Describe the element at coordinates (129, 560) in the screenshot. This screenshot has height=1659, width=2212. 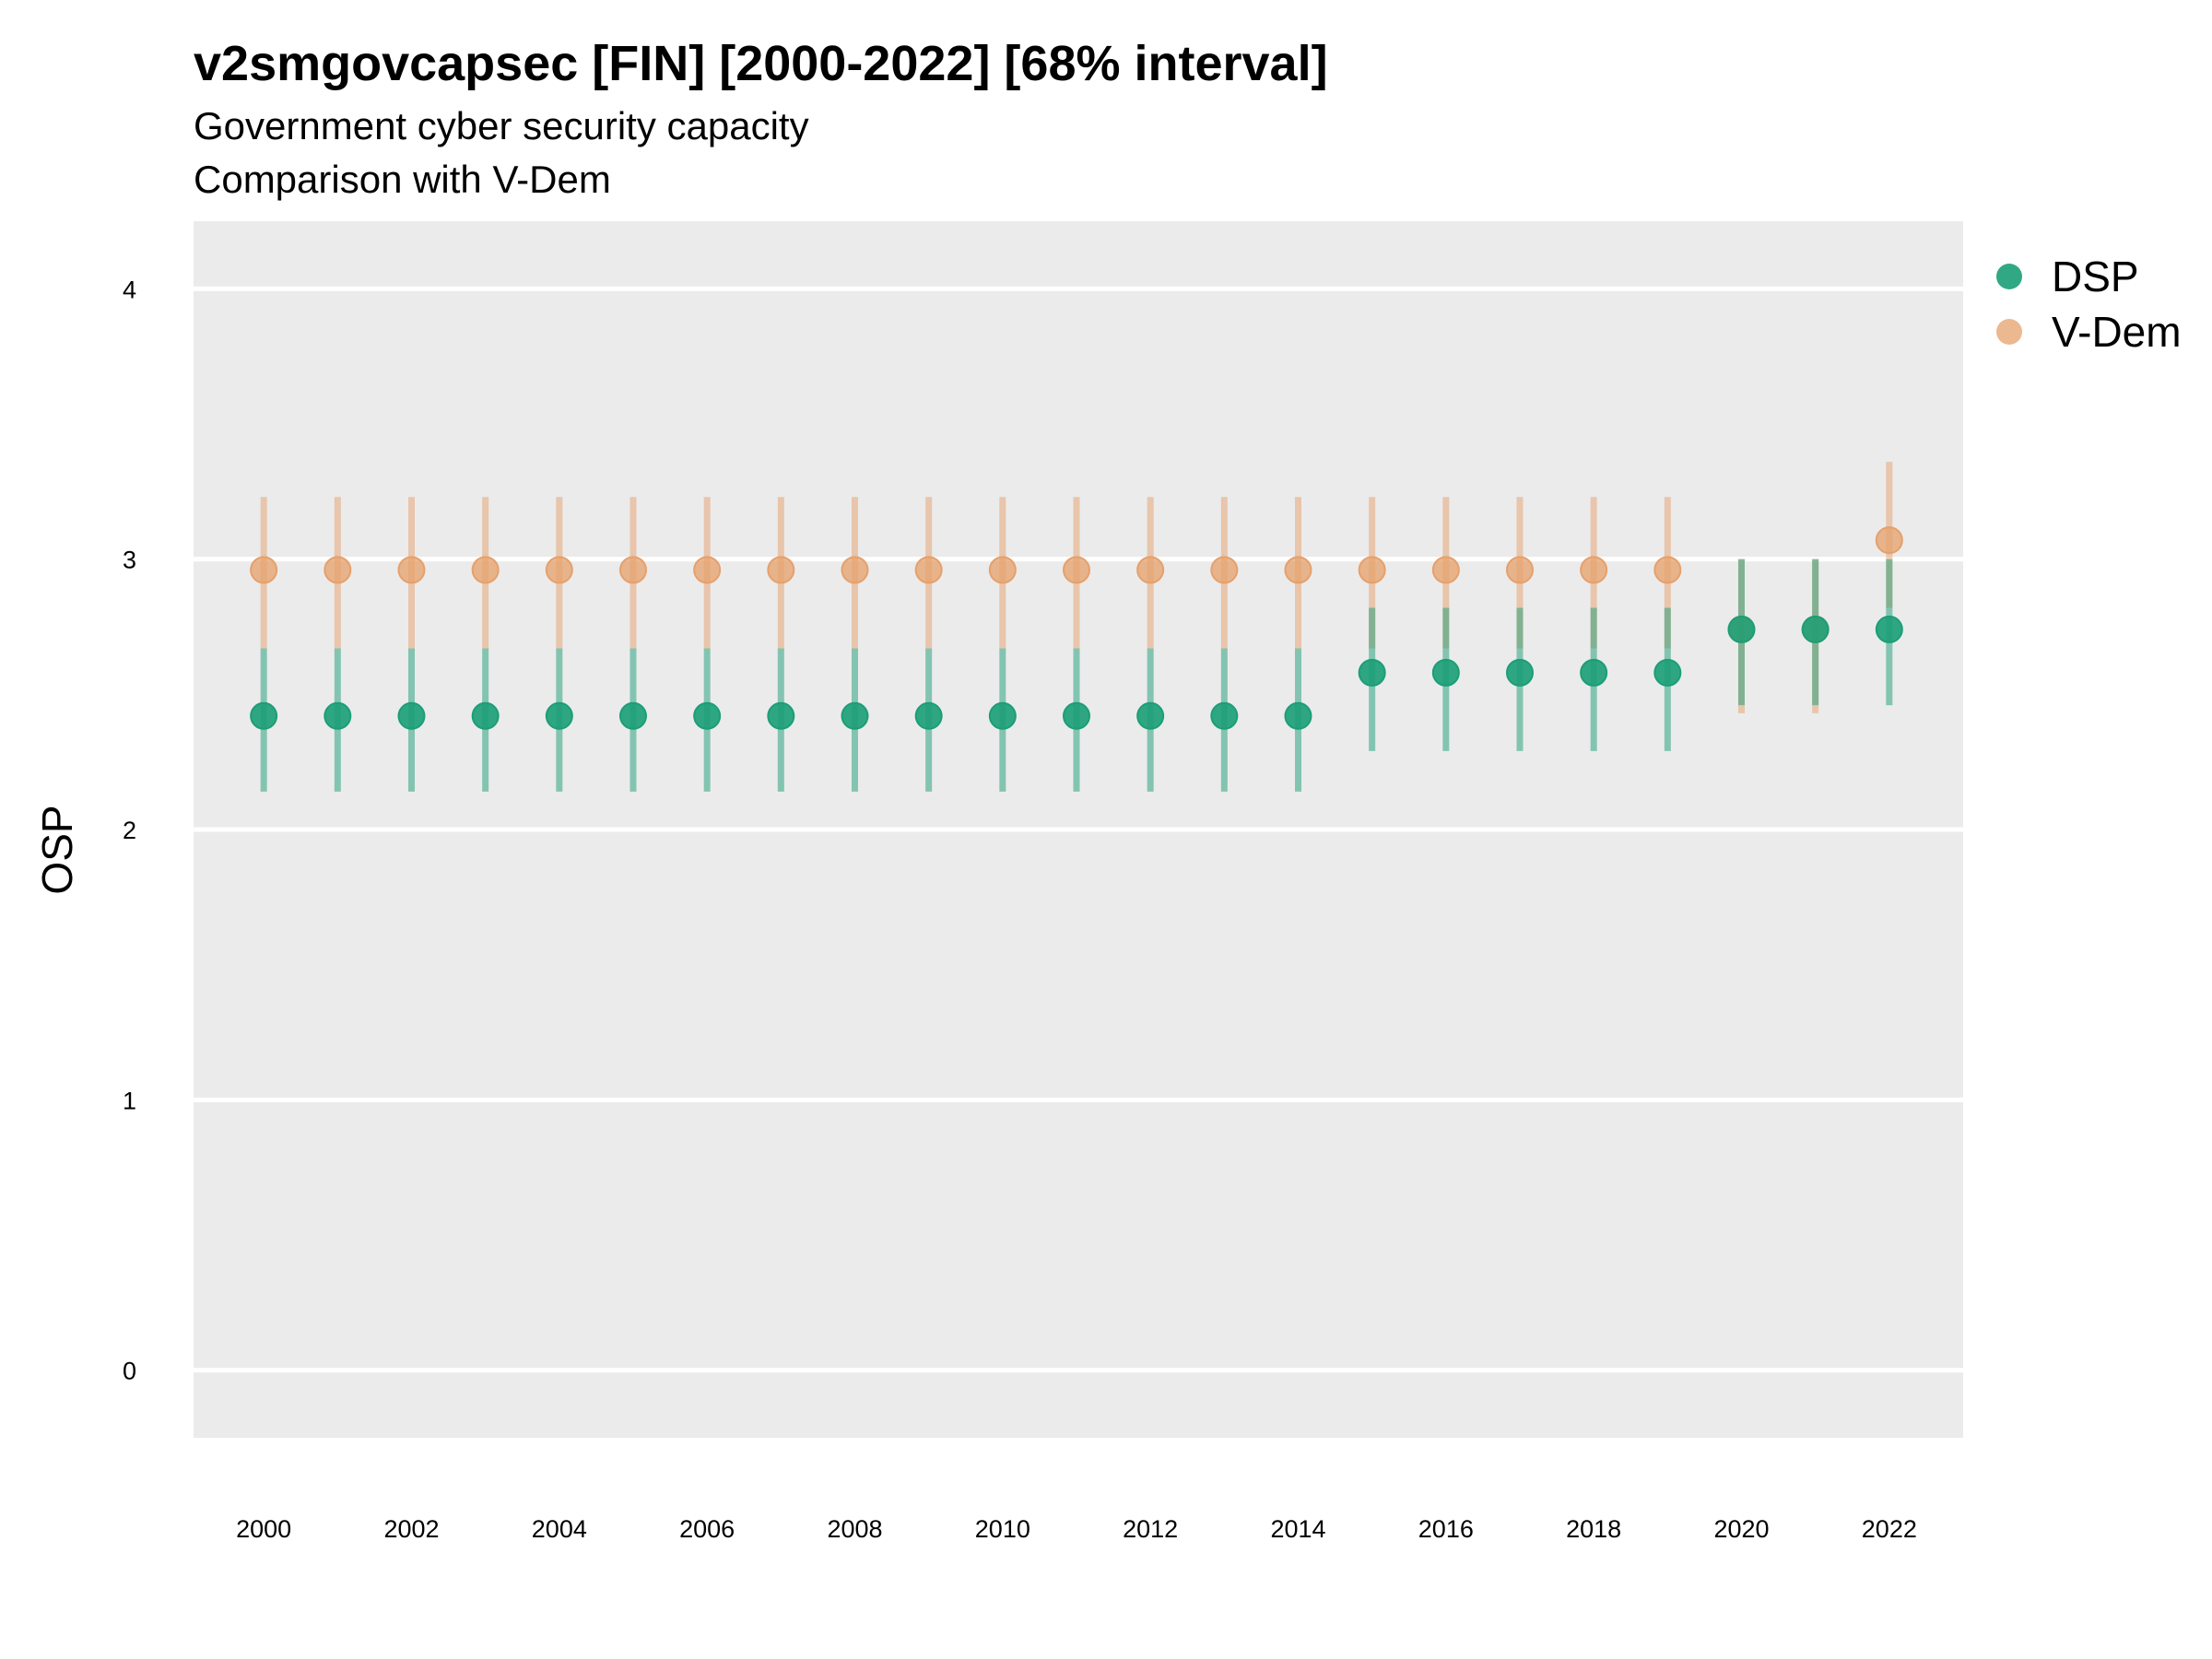
I see `y-tick-label: 3` at that location.